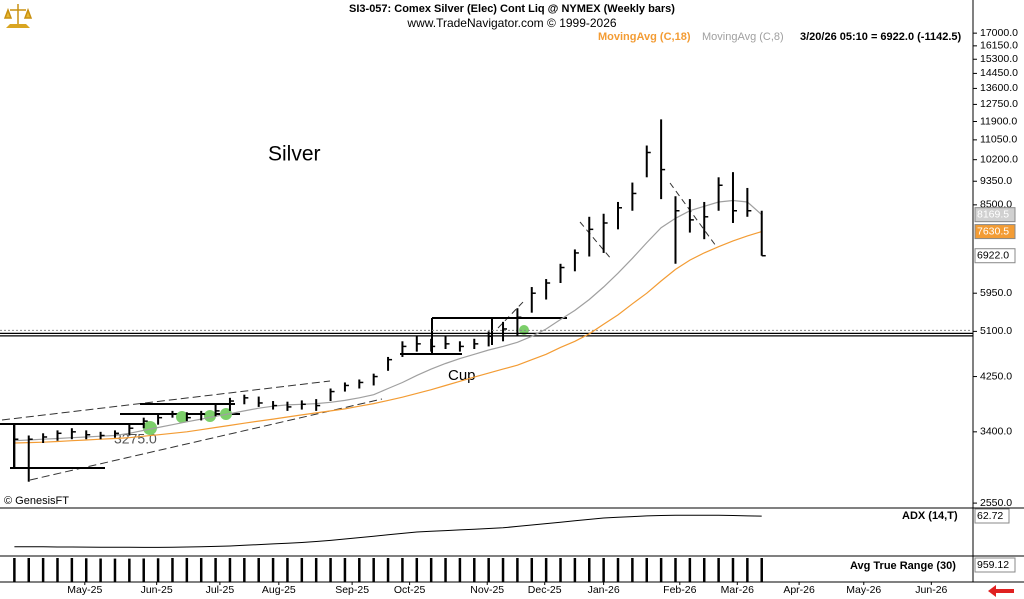  Describe the element at coordinates (157, 590) in the screenshot. I see `x-tick-label: Jun-25` at that location.